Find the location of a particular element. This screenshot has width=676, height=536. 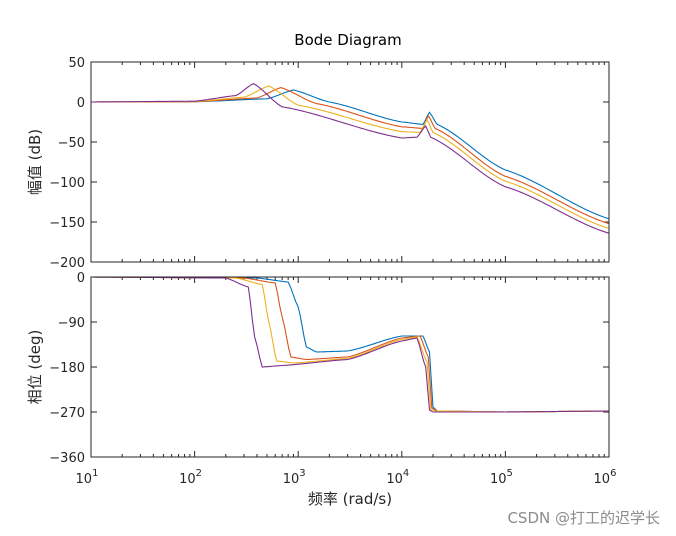

chart-title: Bode Diagram is located at coordinates (347, 40).